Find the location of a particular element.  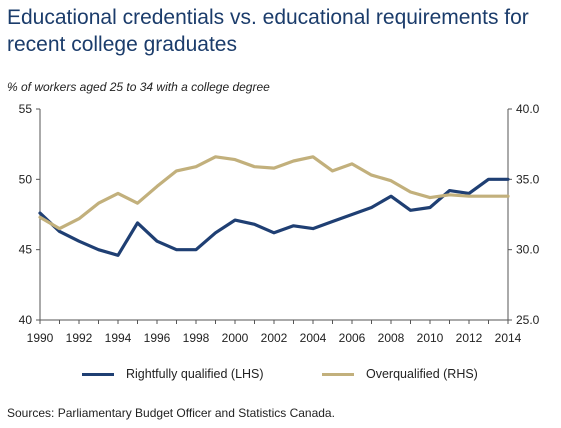

left-axis-tick-label: 55 is located at coordinates (26, 109).